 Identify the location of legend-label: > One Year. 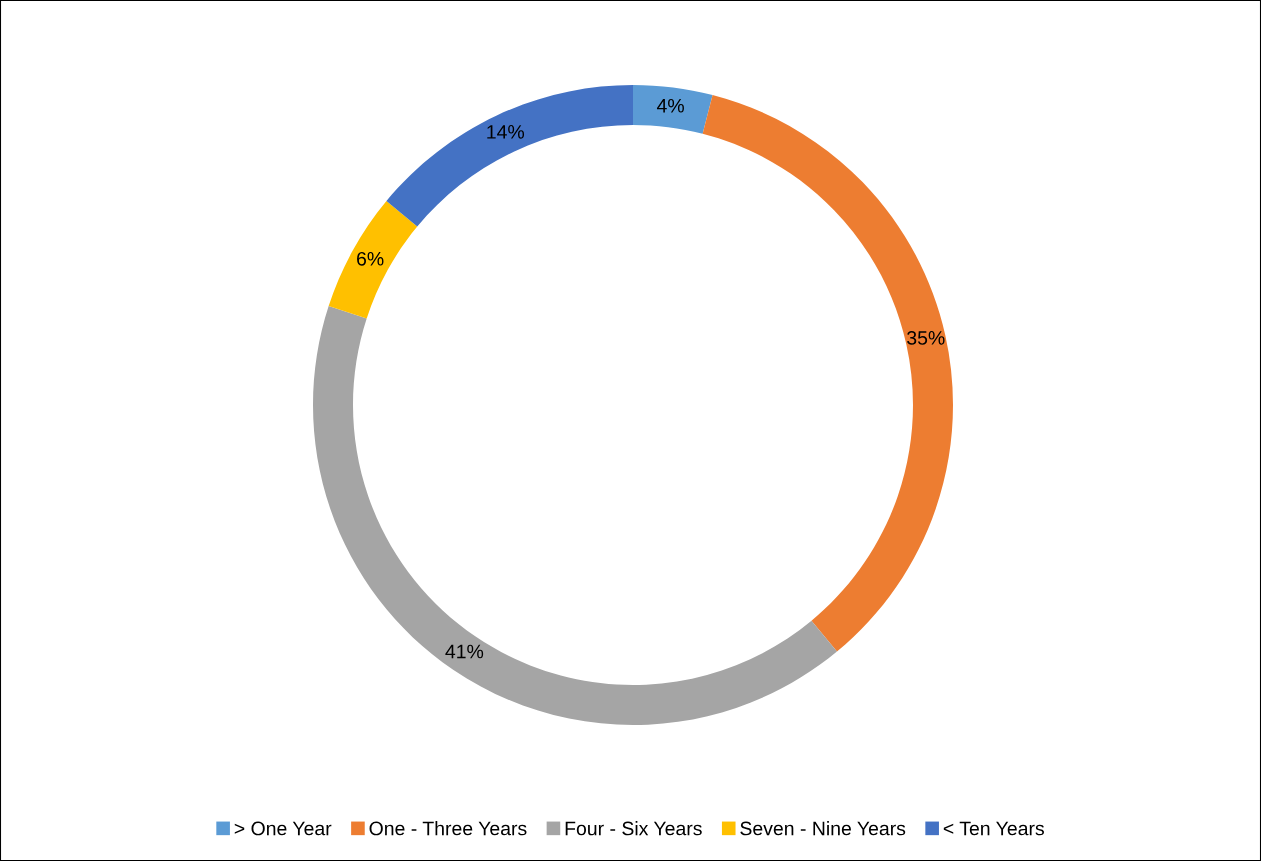
(283, 828).